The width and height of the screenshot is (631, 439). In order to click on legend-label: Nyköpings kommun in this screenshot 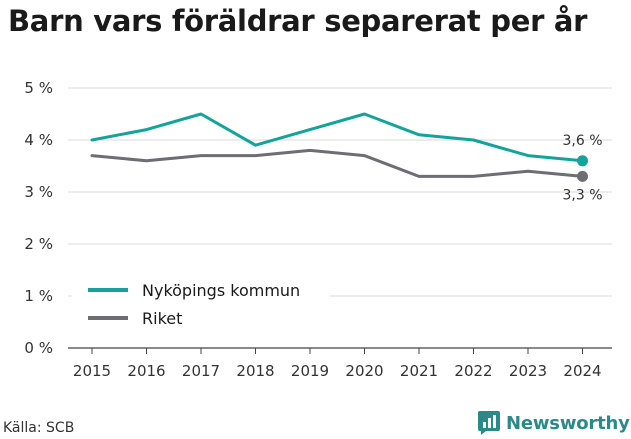, I will do `click(221, 290)`.